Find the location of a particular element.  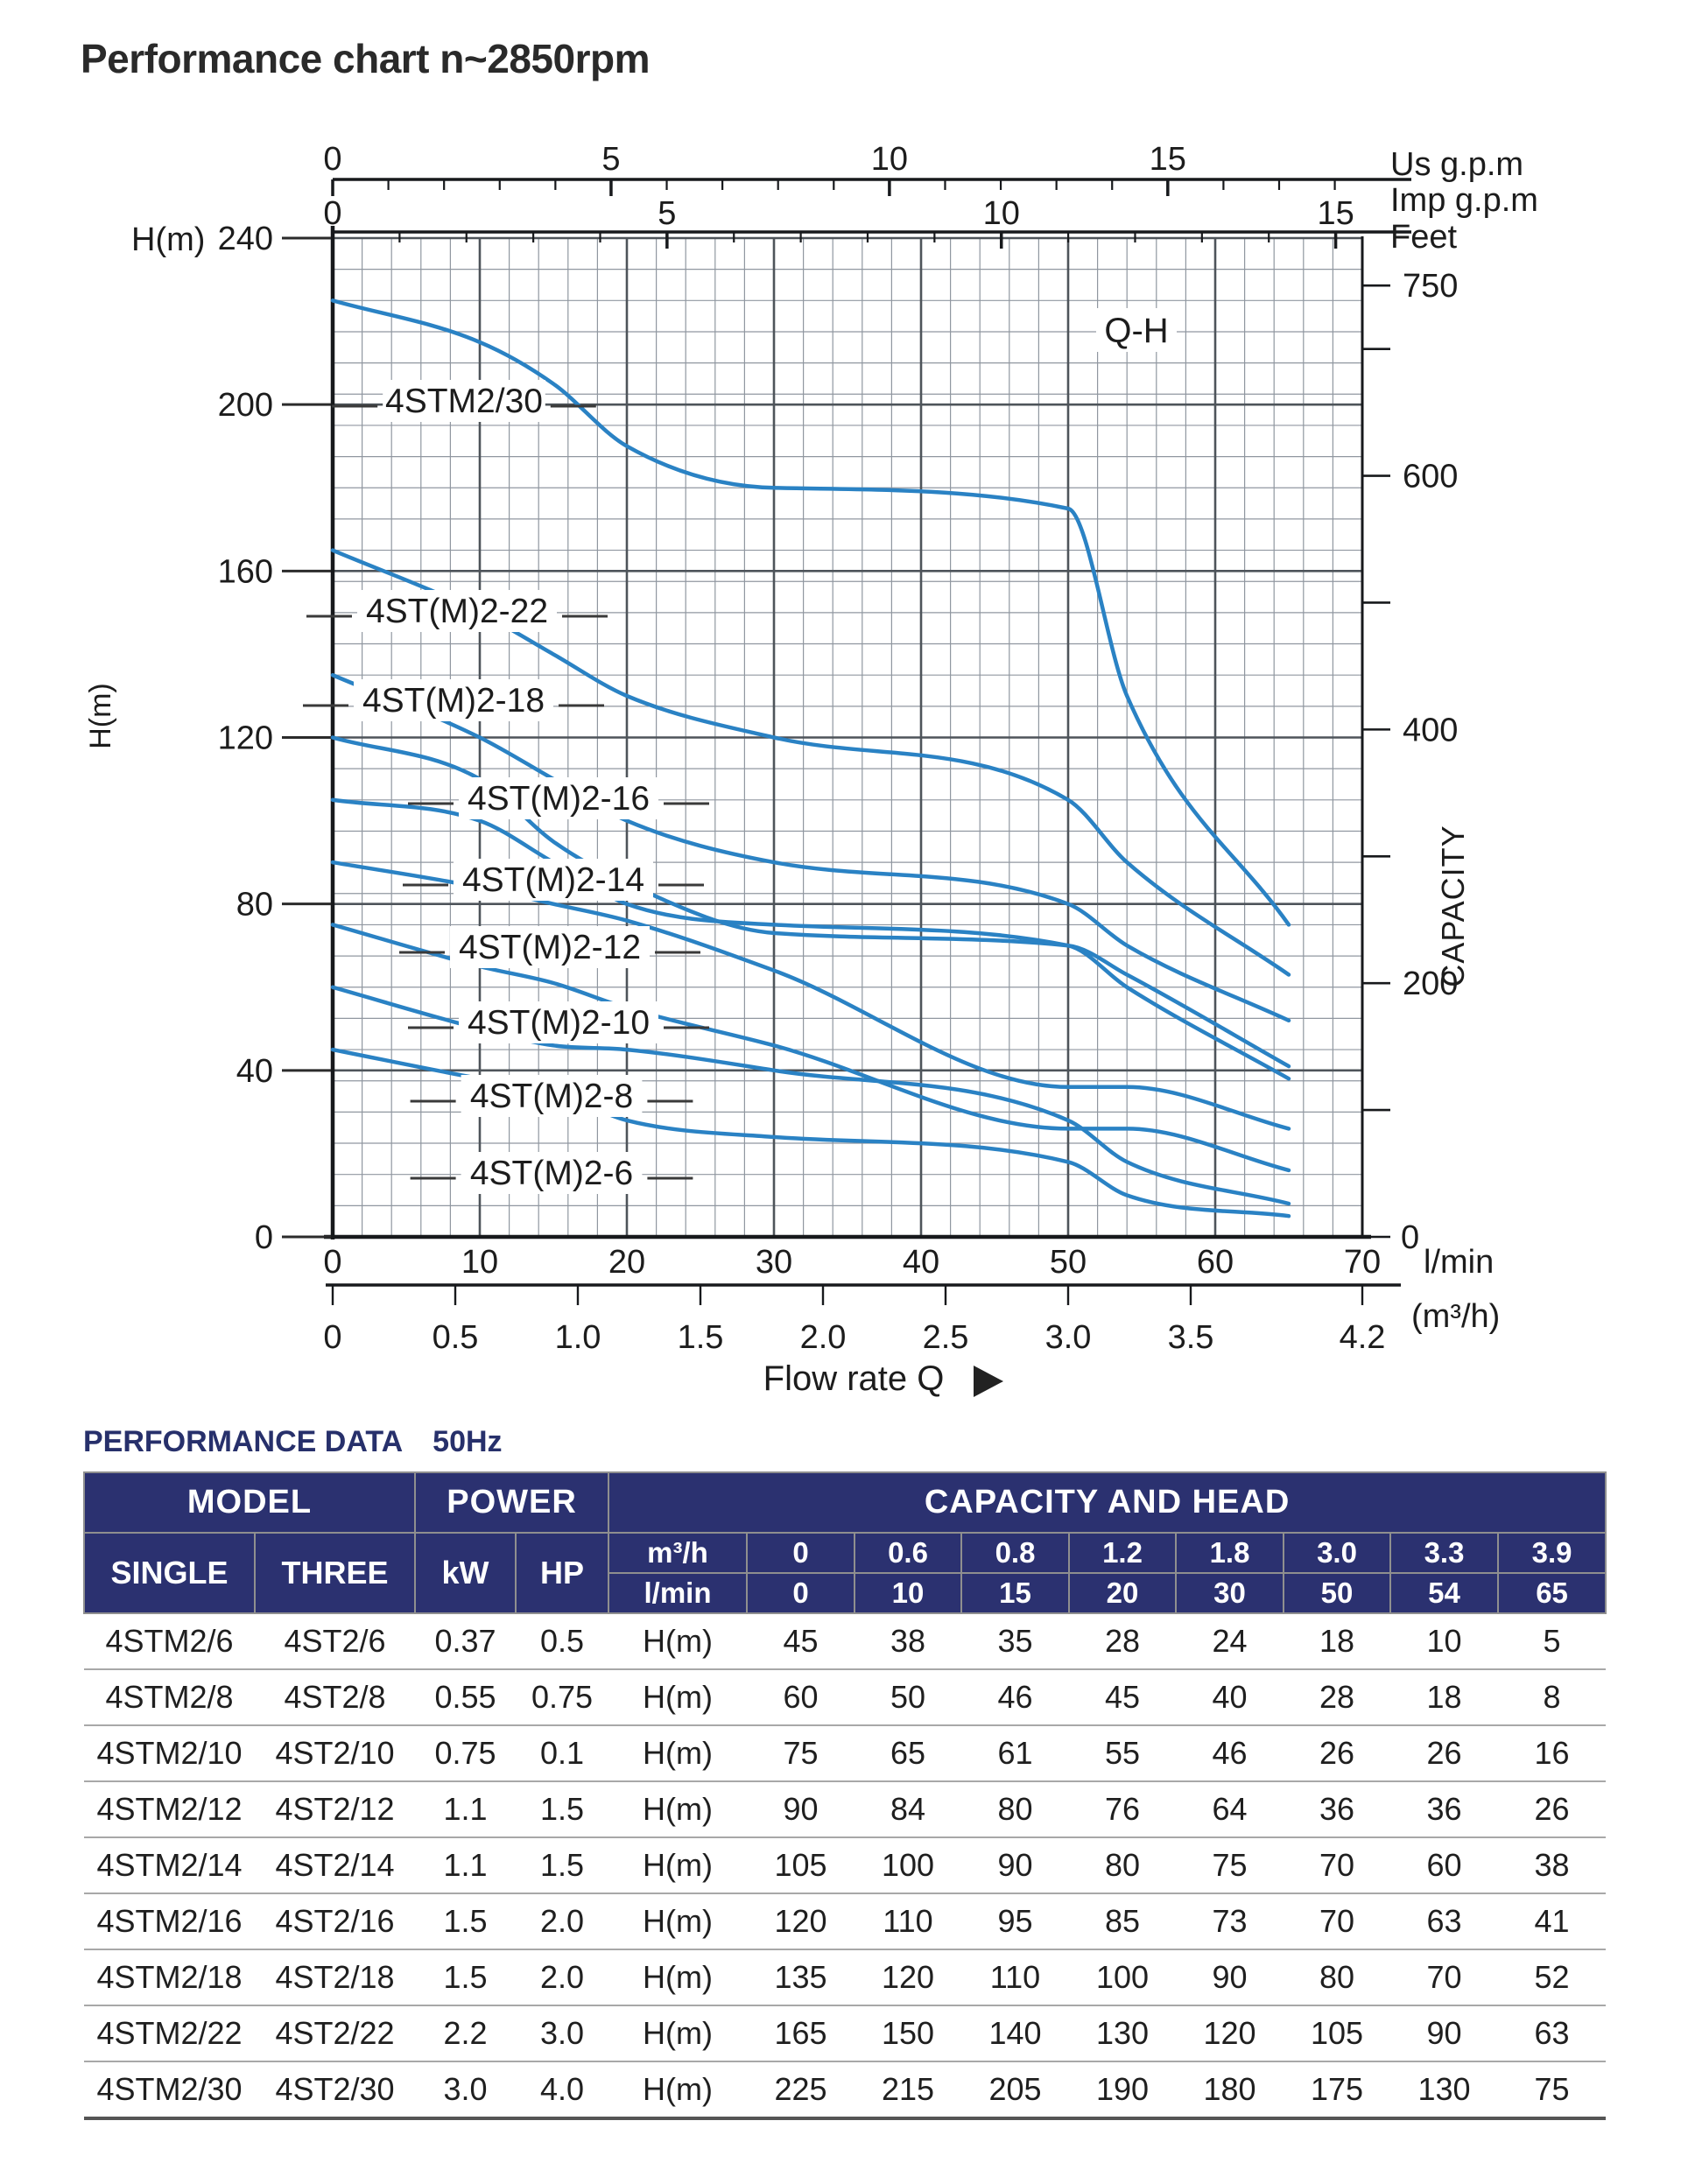

cell-head-4: 73 is located at coordinates (1230, 1921).